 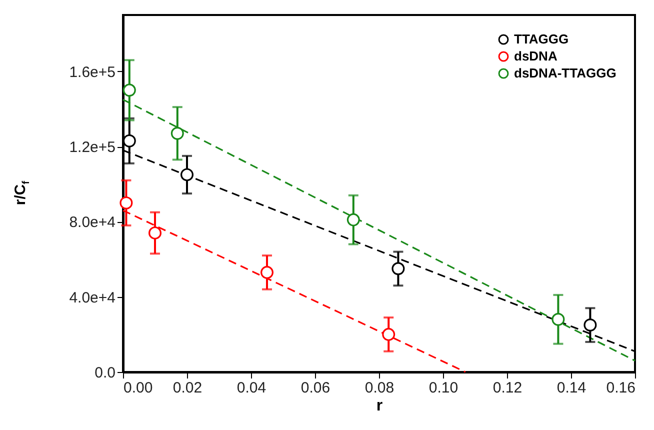 I want to click on x-tick-label: 0.14, so click(x=571, y=388).